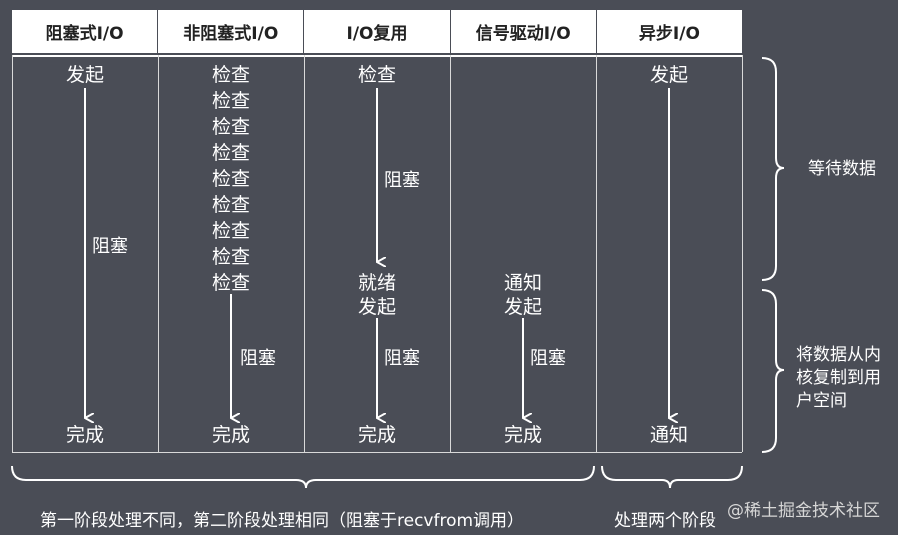  I want to click on brace-bottom-right, so click(672, 477).